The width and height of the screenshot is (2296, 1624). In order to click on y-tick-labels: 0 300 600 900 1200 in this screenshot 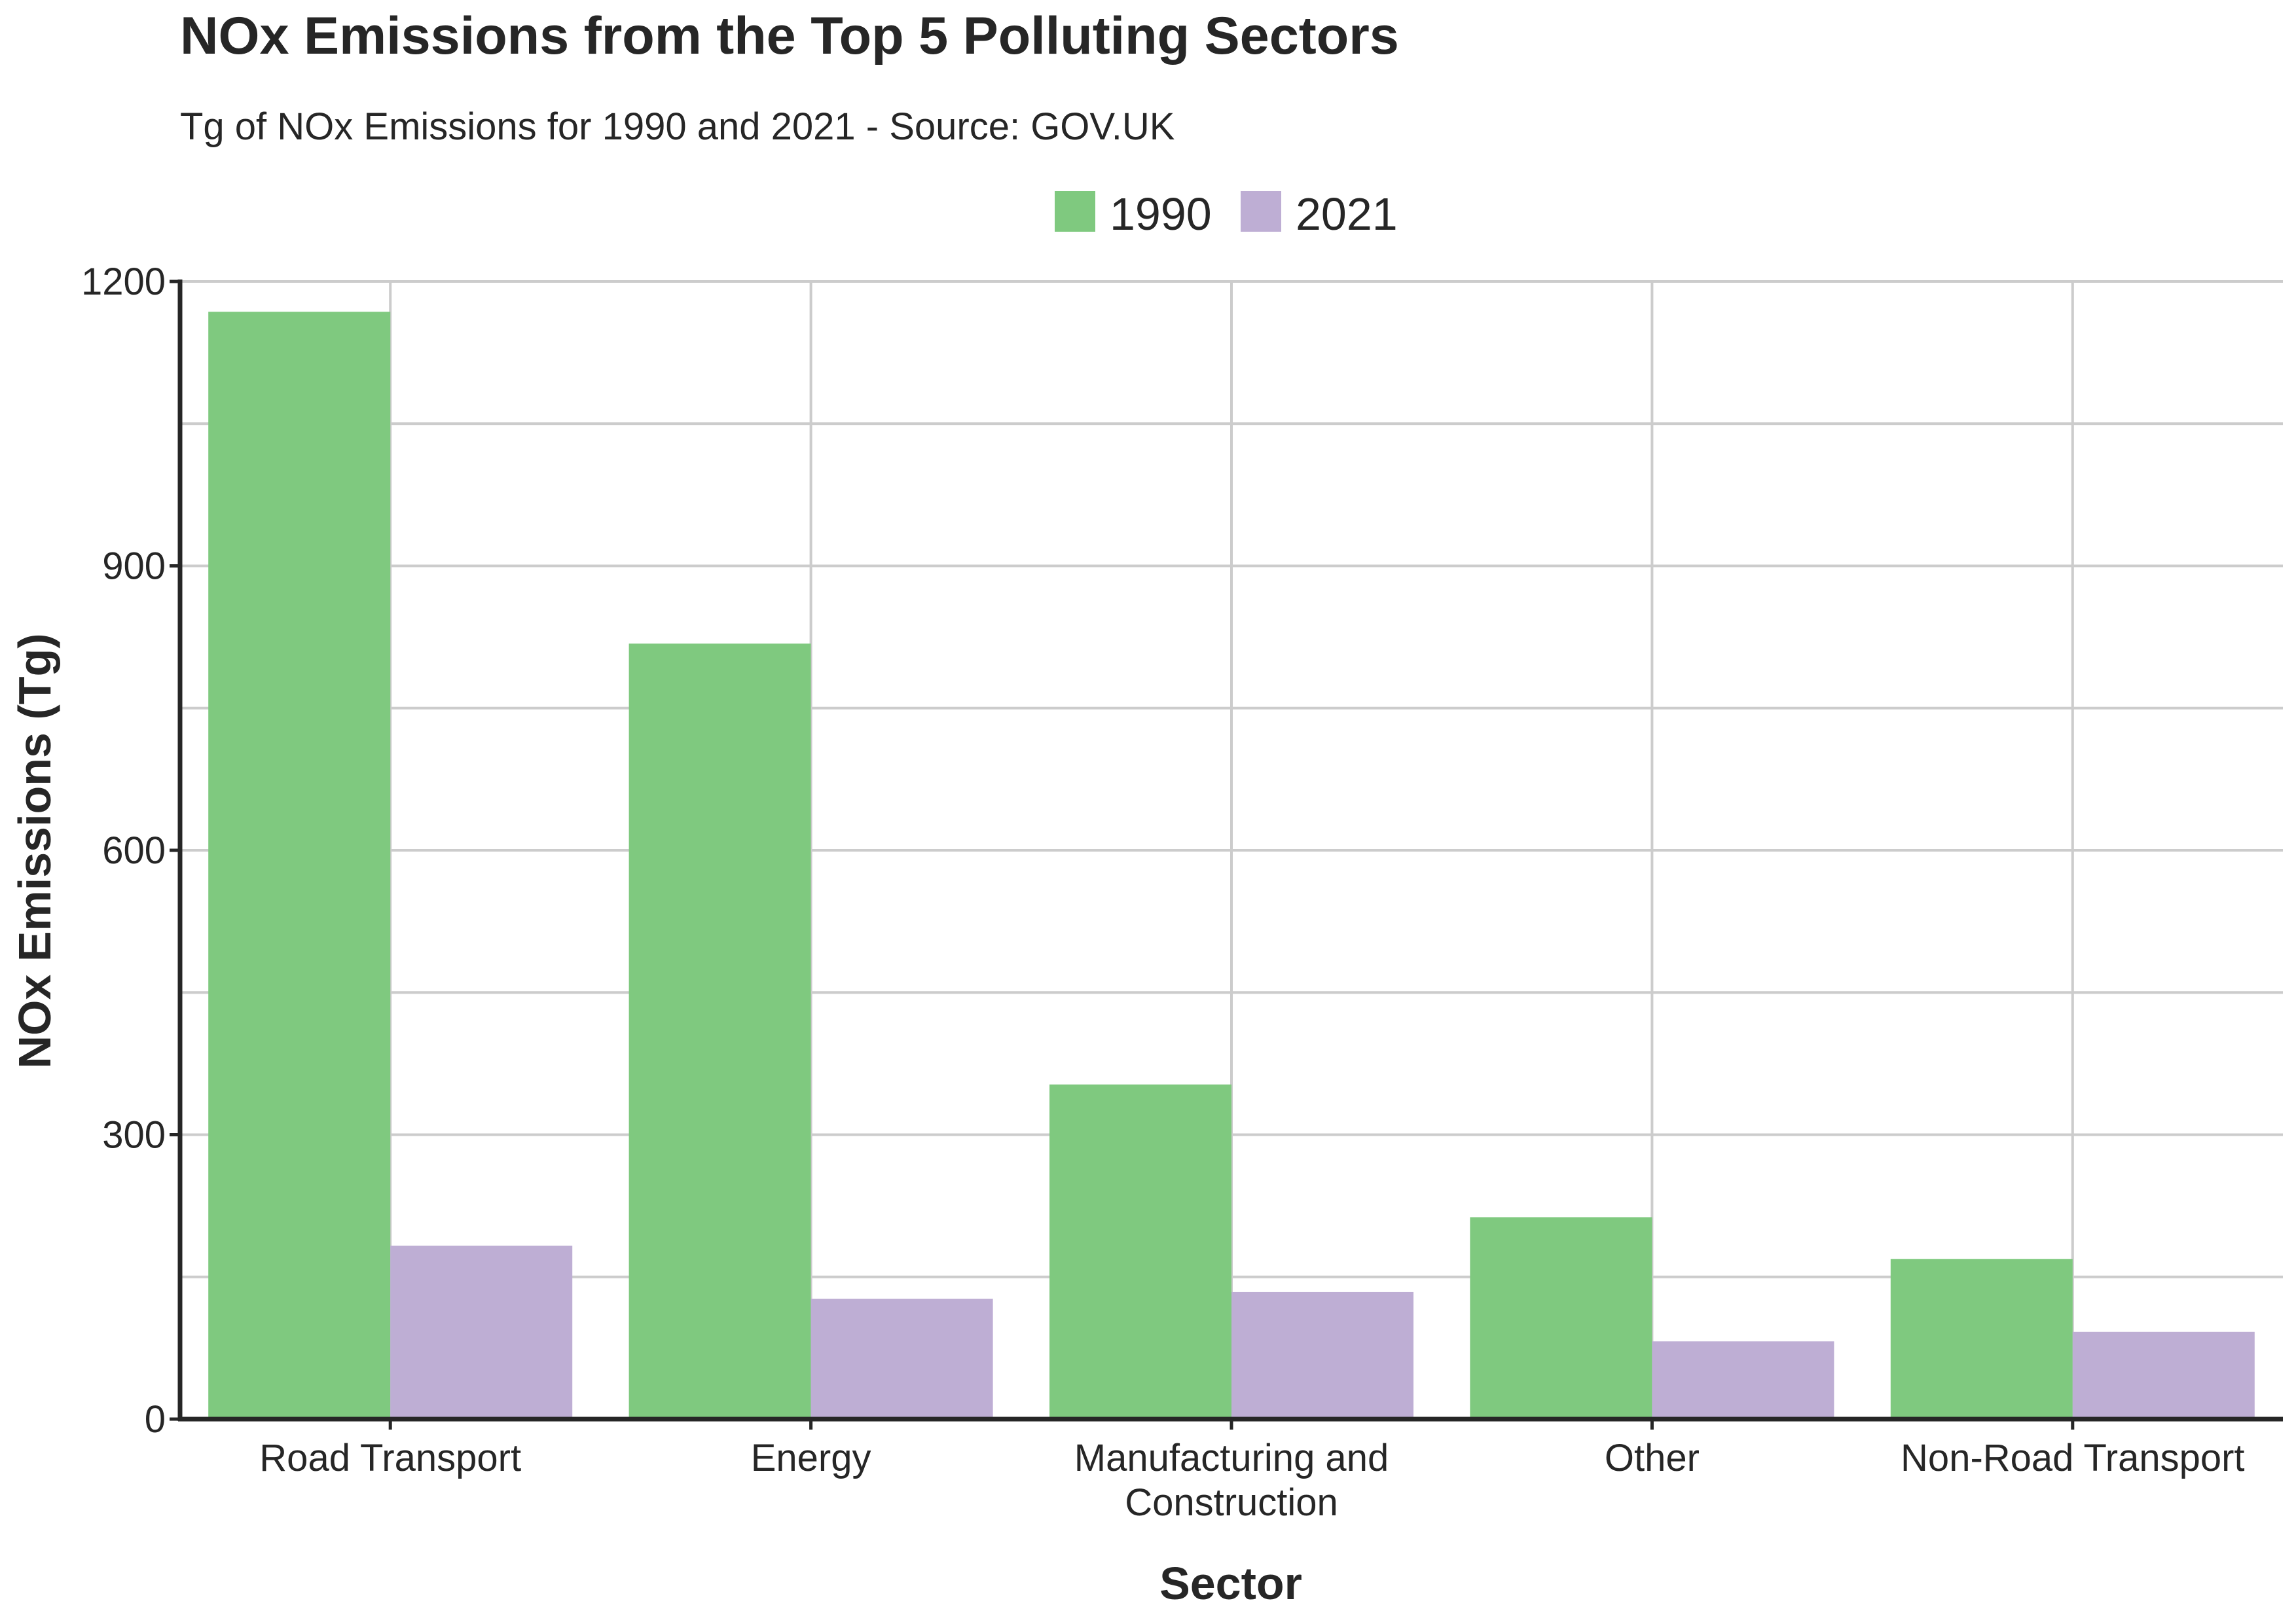, I will do `click(130, 851)`.